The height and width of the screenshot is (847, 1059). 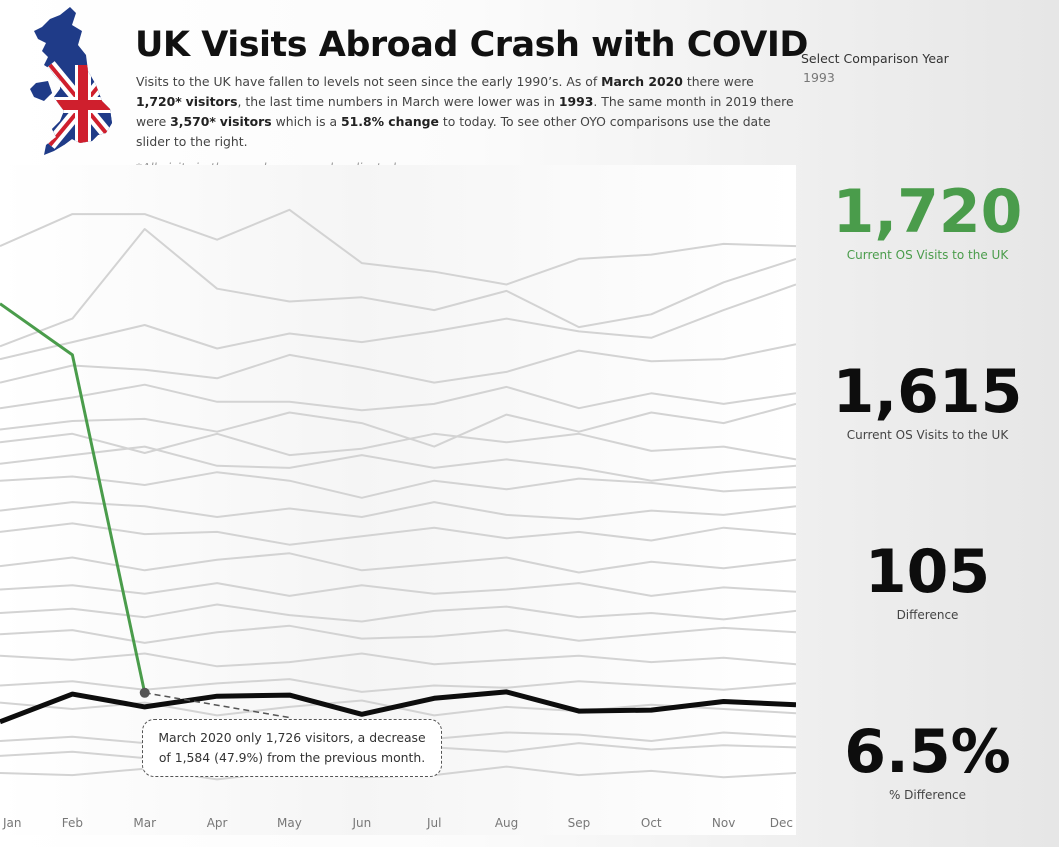 What do you see at coordinates (217, 823) in the screenshot?
I see `x-tick-label: Apr` at bounding box center [217, 823].